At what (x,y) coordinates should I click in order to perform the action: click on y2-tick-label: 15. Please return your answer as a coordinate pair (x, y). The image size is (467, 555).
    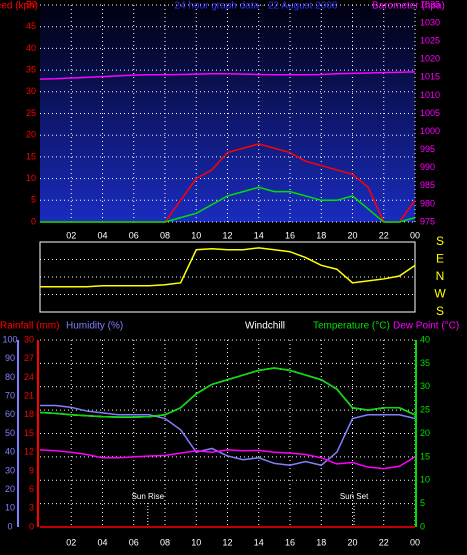
    Looking at the image, I should click on (425, 456).